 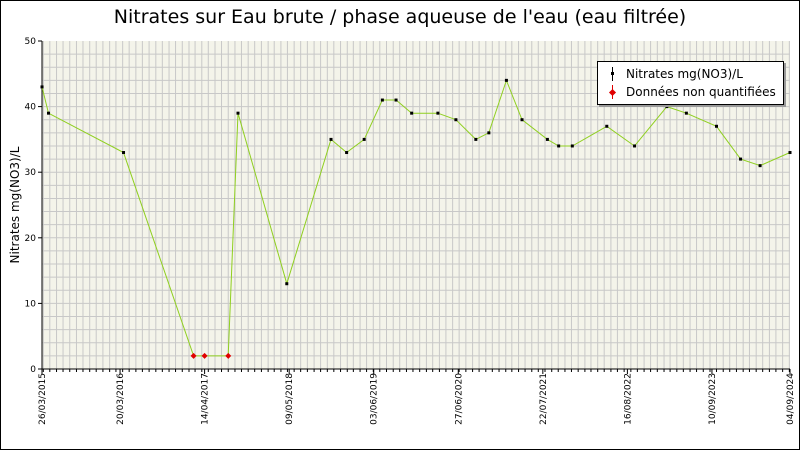 What do you see at coordinates (613, 92) in the screenshot?
I see `legend-marker-non-quantified` at bounding box center [613, 92].